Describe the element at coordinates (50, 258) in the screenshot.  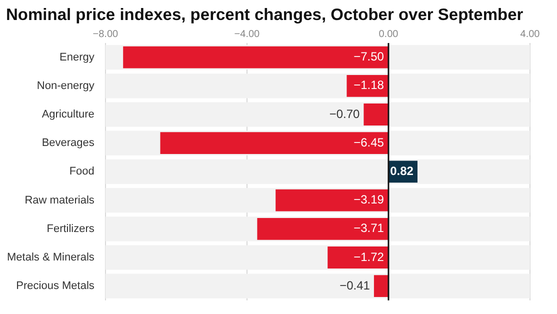
I see `y-tick-label: Metals & Minerals` at that location.